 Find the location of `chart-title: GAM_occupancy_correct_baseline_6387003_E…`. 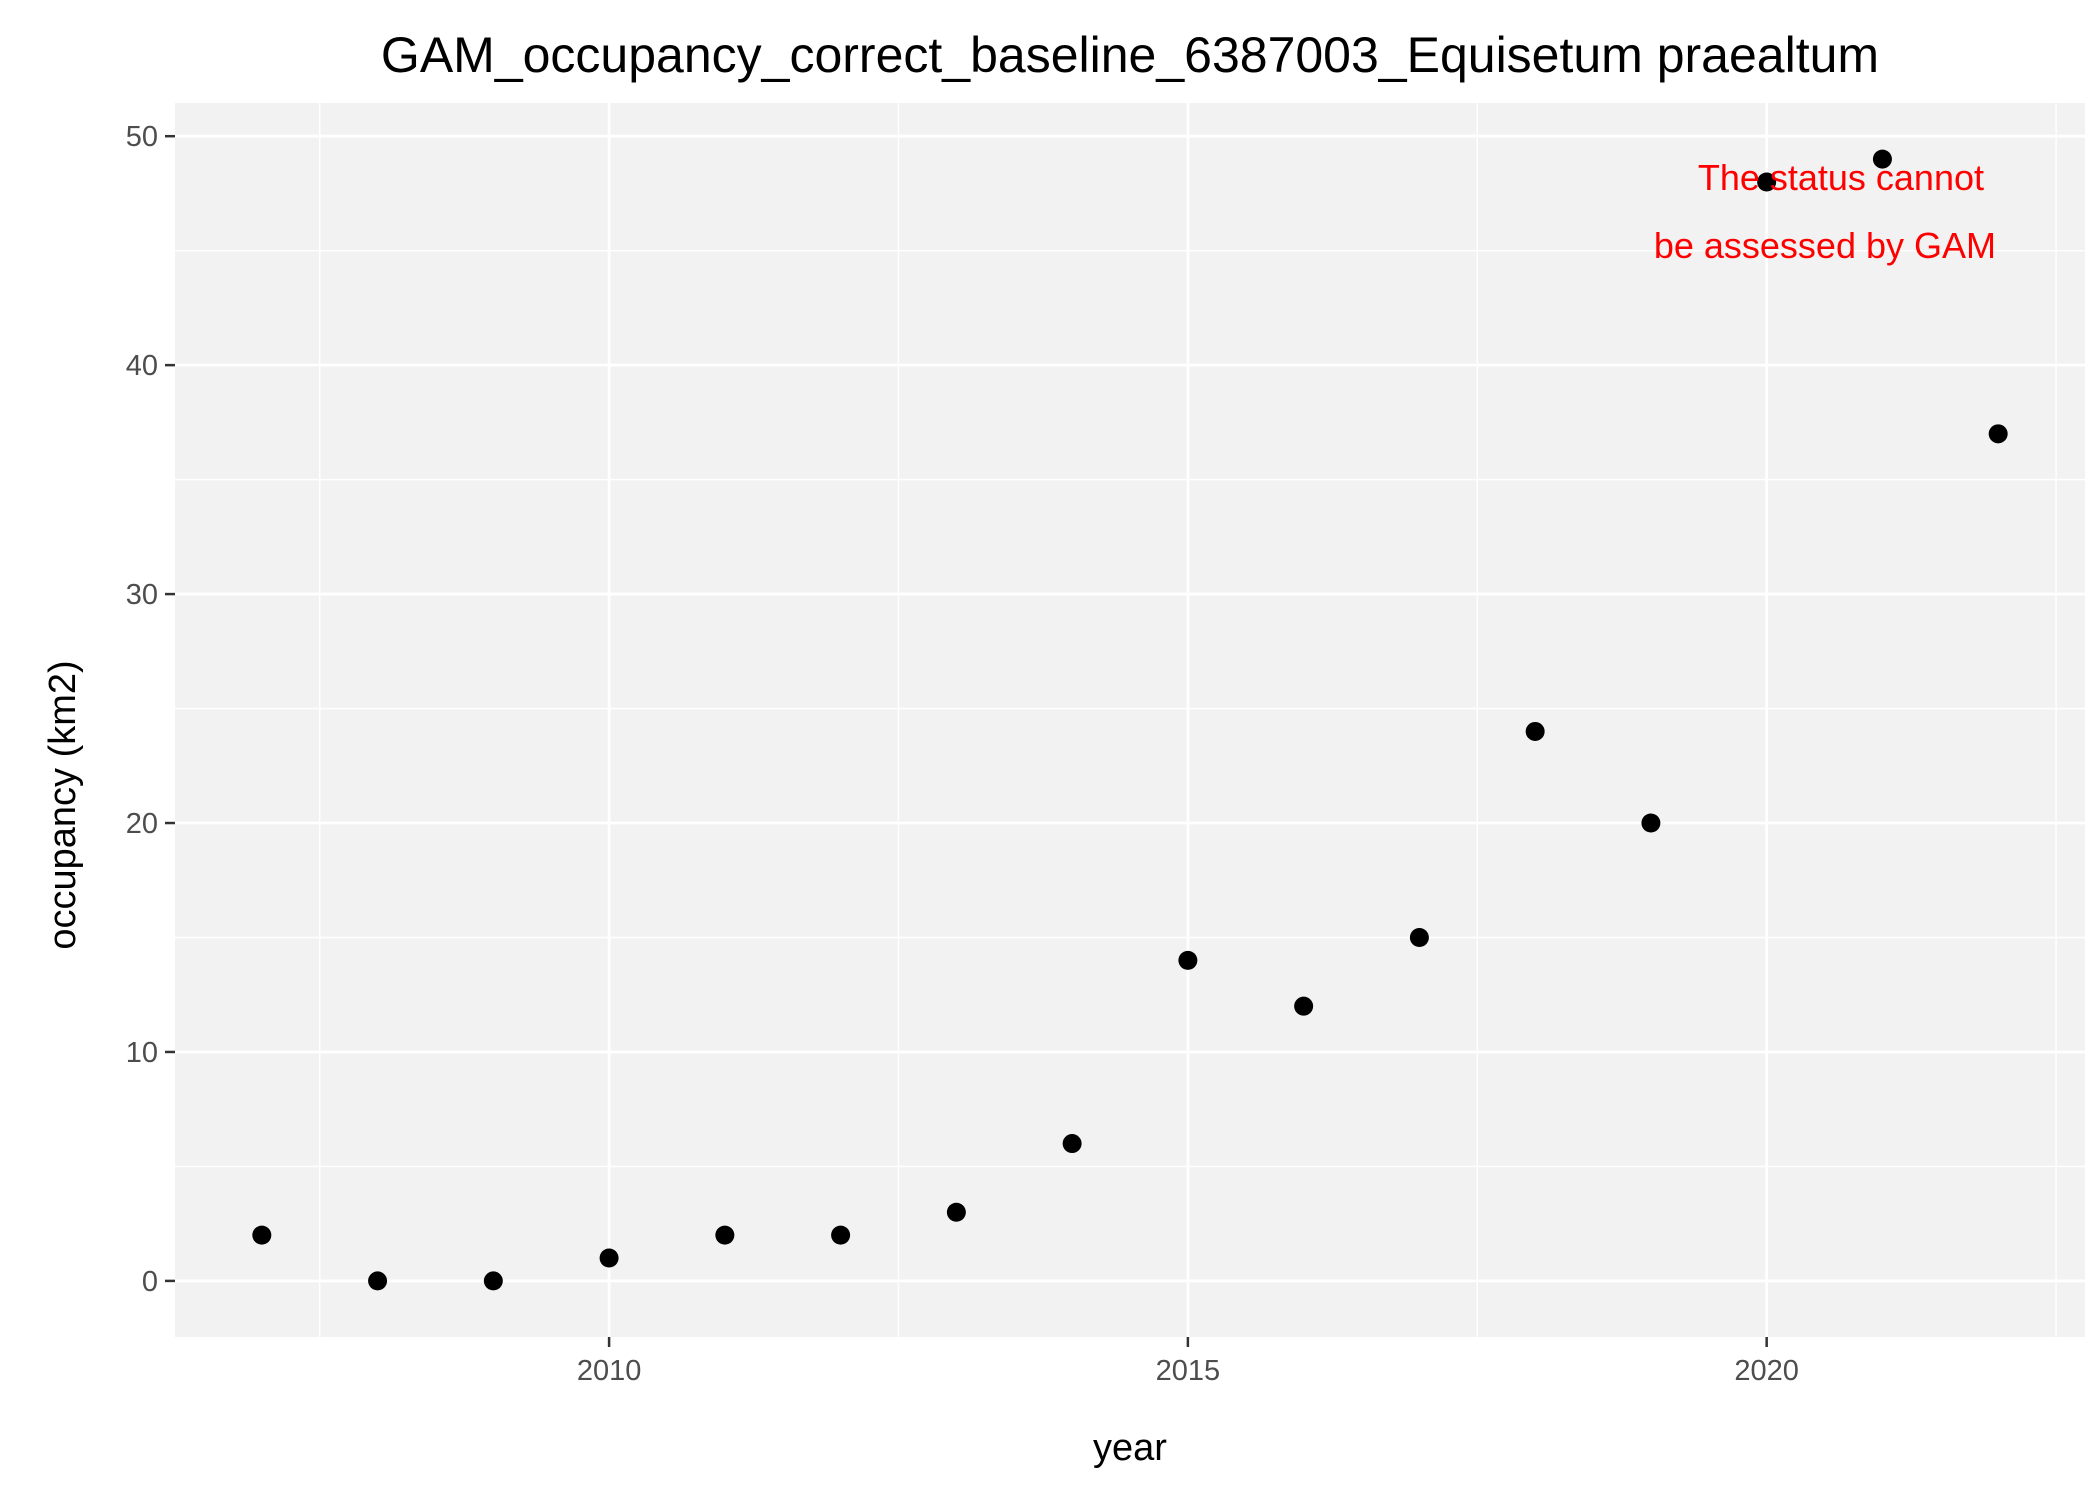

chart-title: GAM_occupancy_correct_baseline_6387003_E… is located at coordinates (1130, 55).